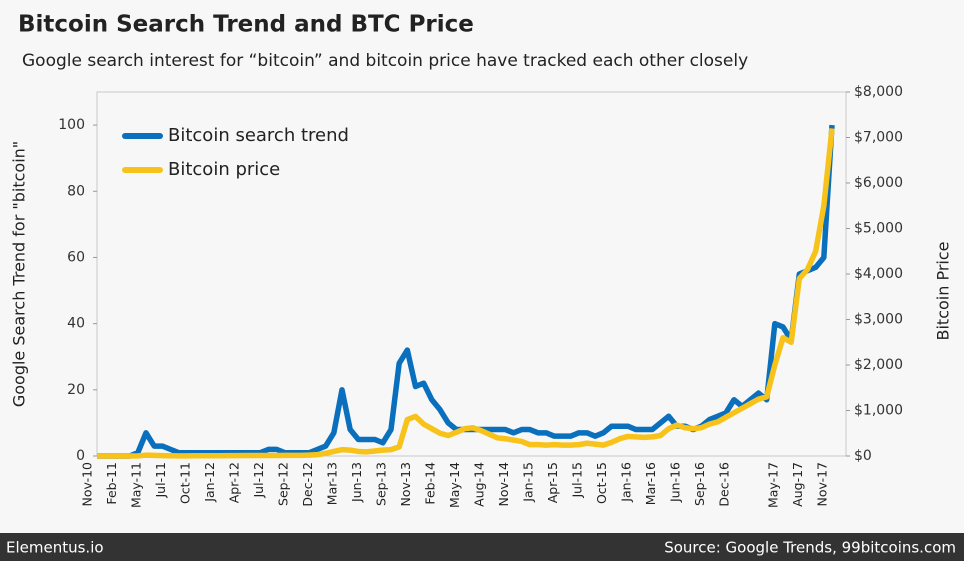 This screenshot has width=964, height=561. I want to click on y2-tick-label: $6,000, so click(878, 183).